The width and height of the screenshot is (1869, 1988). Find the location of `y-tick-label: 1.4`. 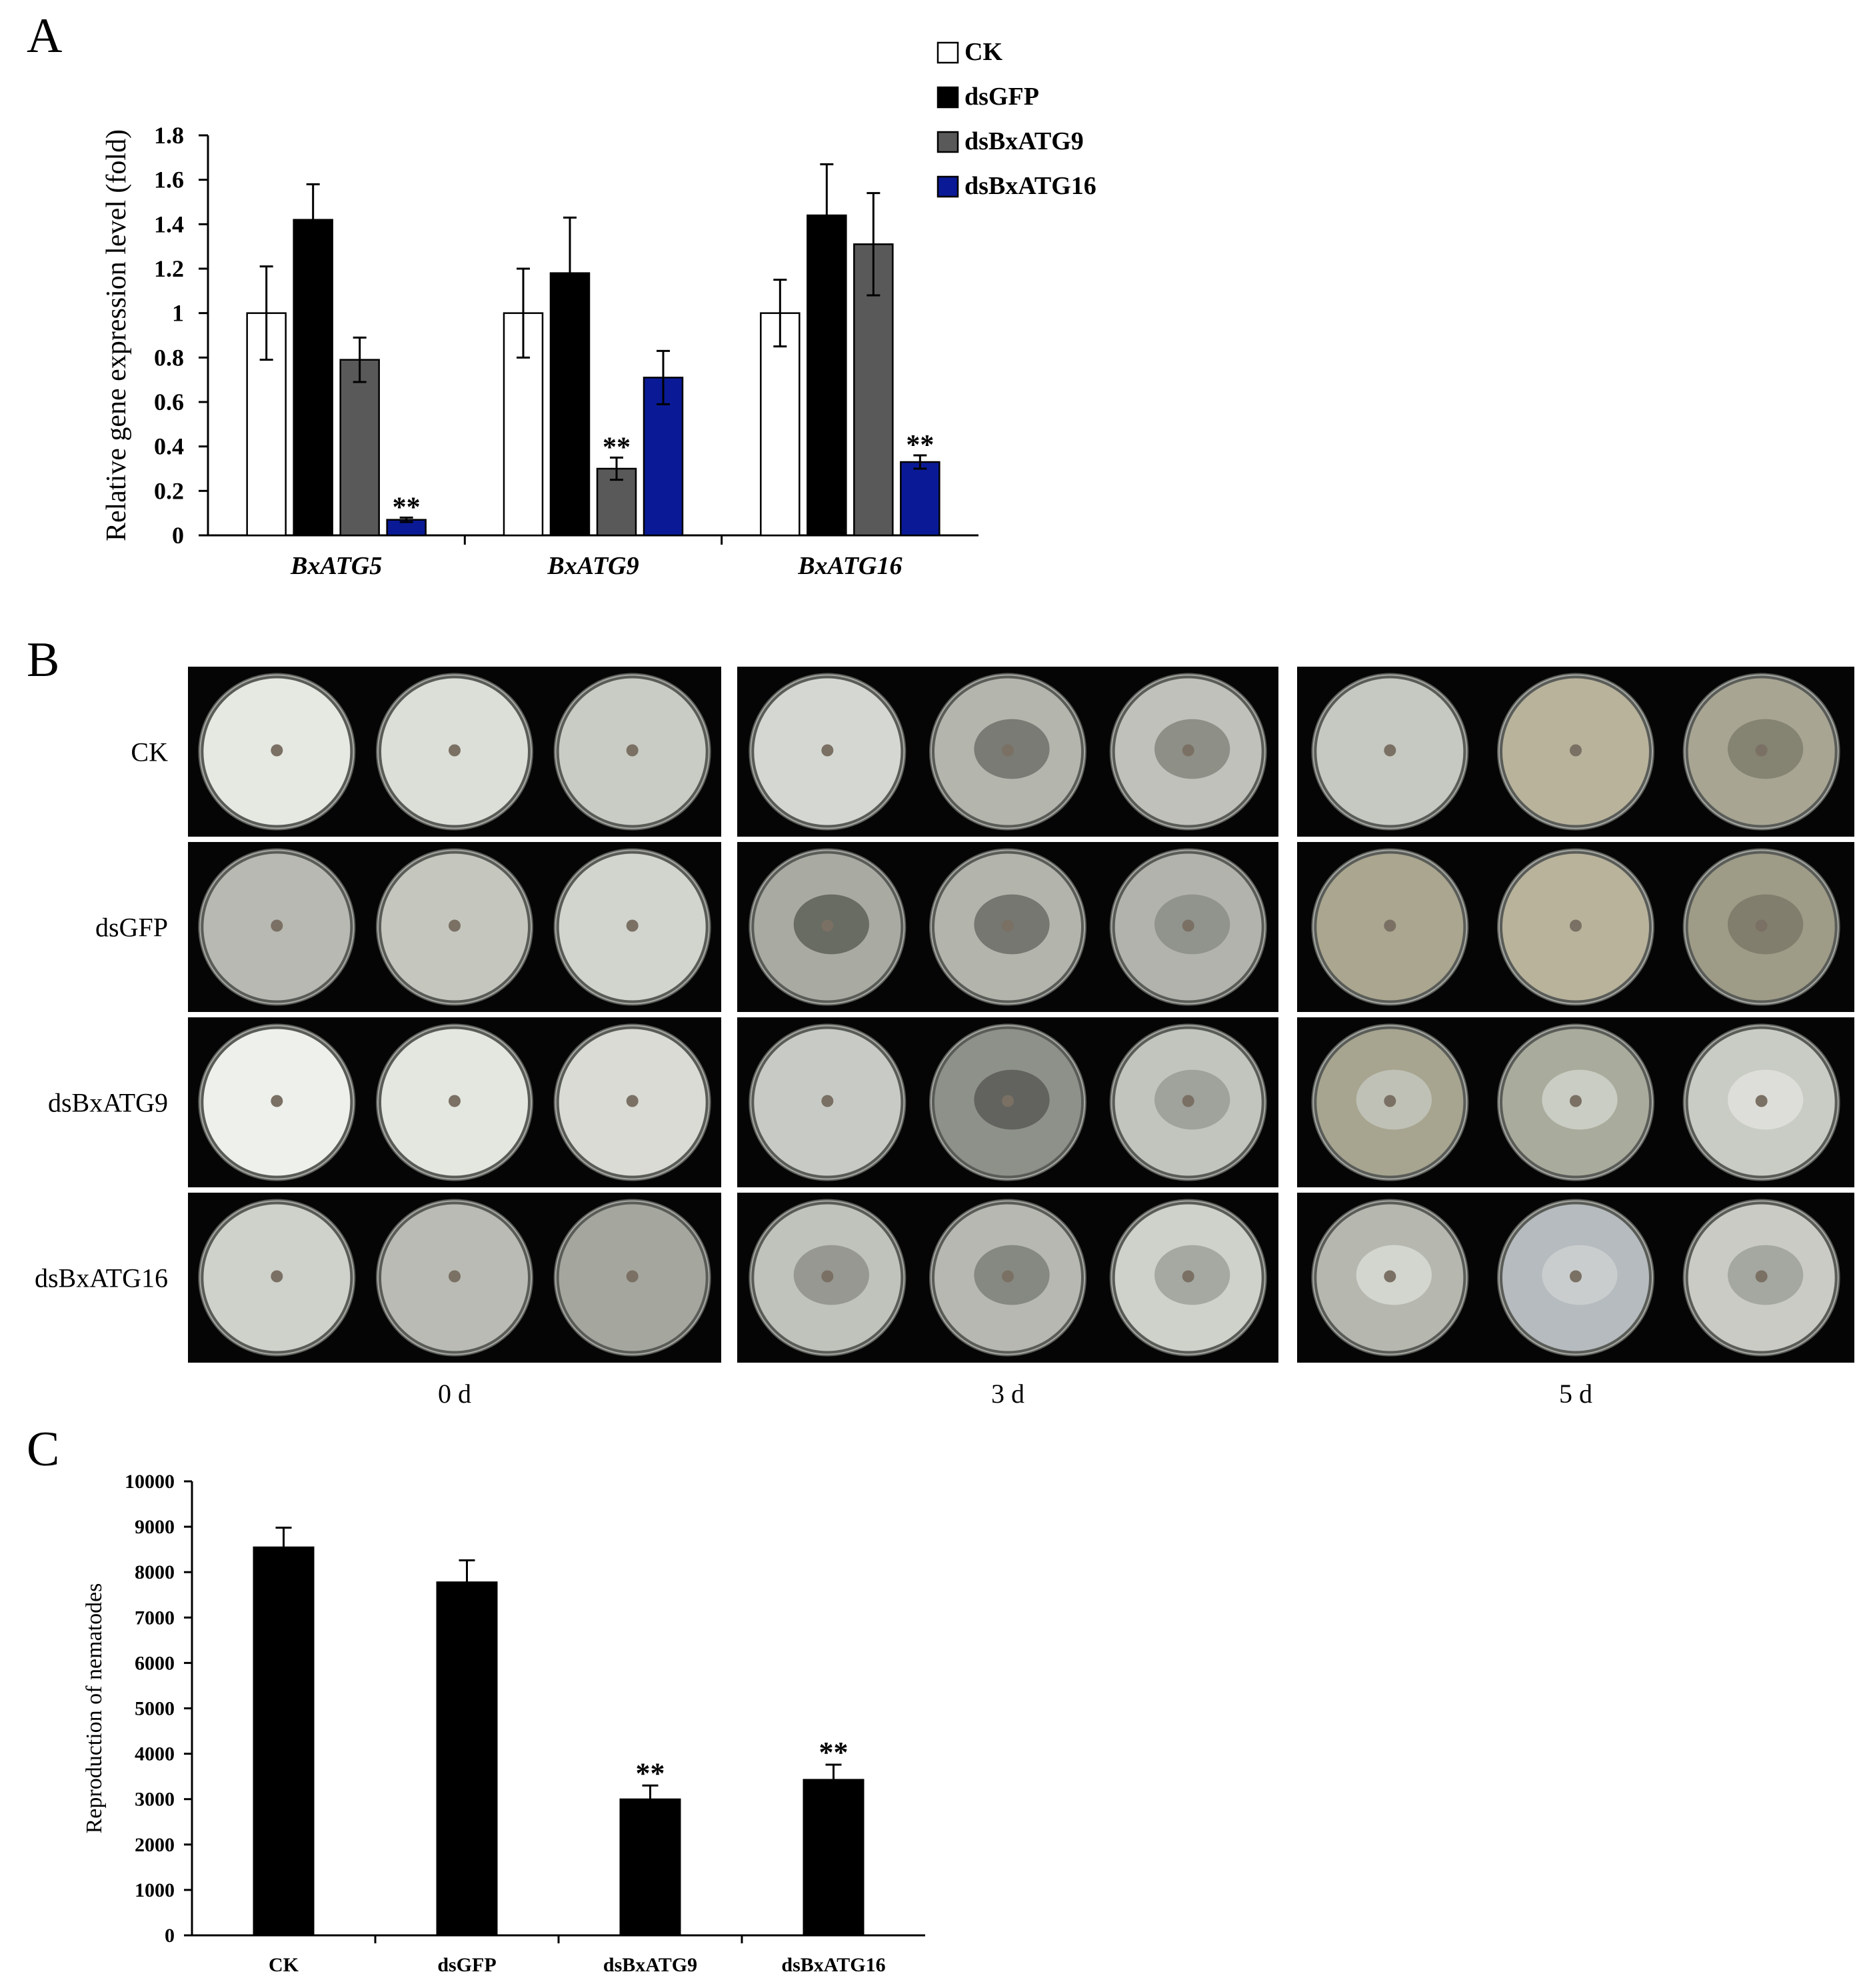

y-tick-label: 1.4 is located at coordinates (169, 224).